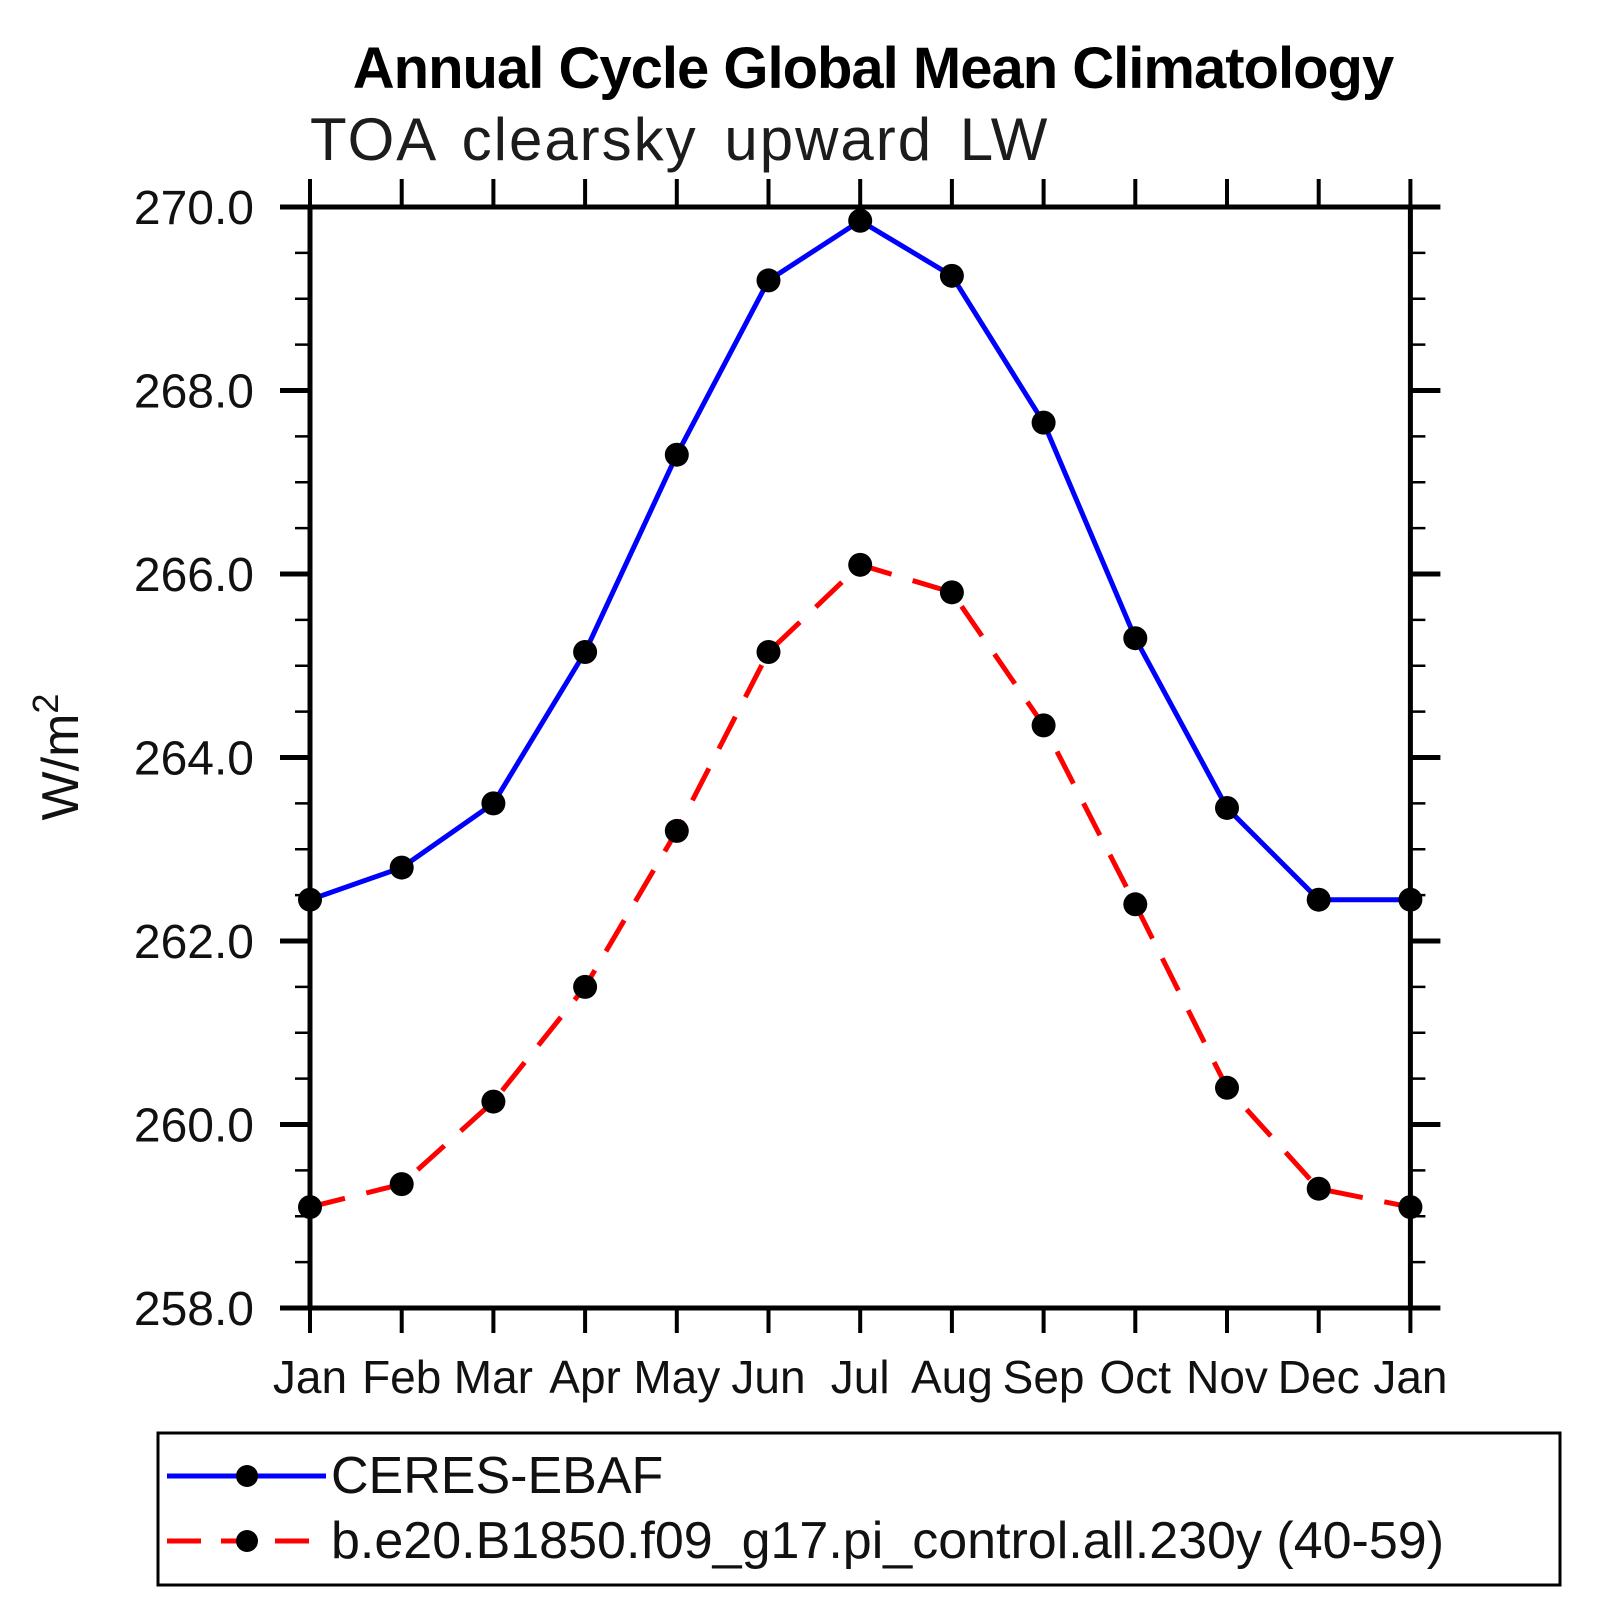 Image resolution: width=1619 pixels, height=1619 pixels. I want to click on x-tick-label: Apr, so click(585, 1377).